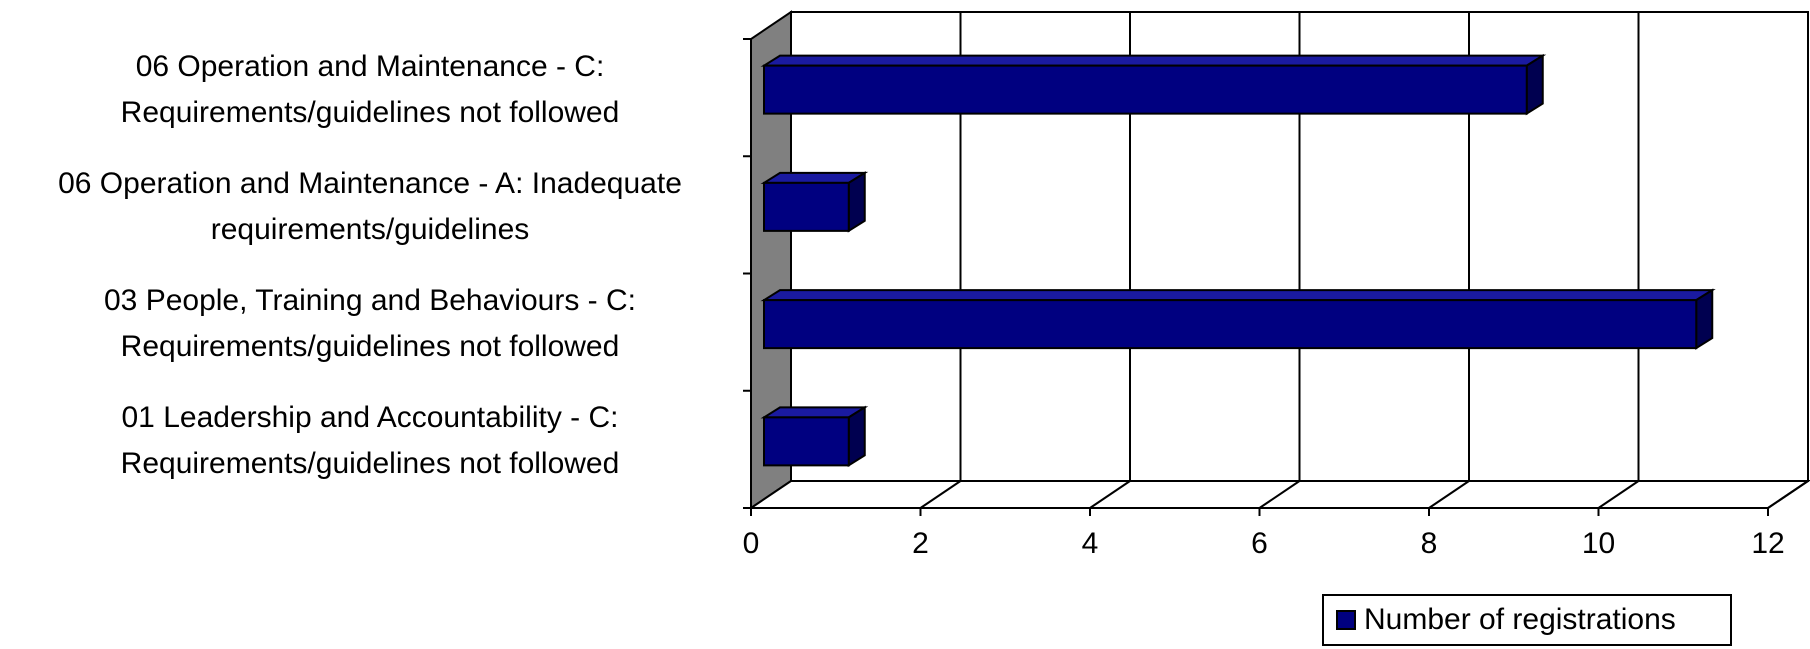 The image size is (1810, 649). I want to click on category-label-line: requirements/guidelines, so click(370, 229).